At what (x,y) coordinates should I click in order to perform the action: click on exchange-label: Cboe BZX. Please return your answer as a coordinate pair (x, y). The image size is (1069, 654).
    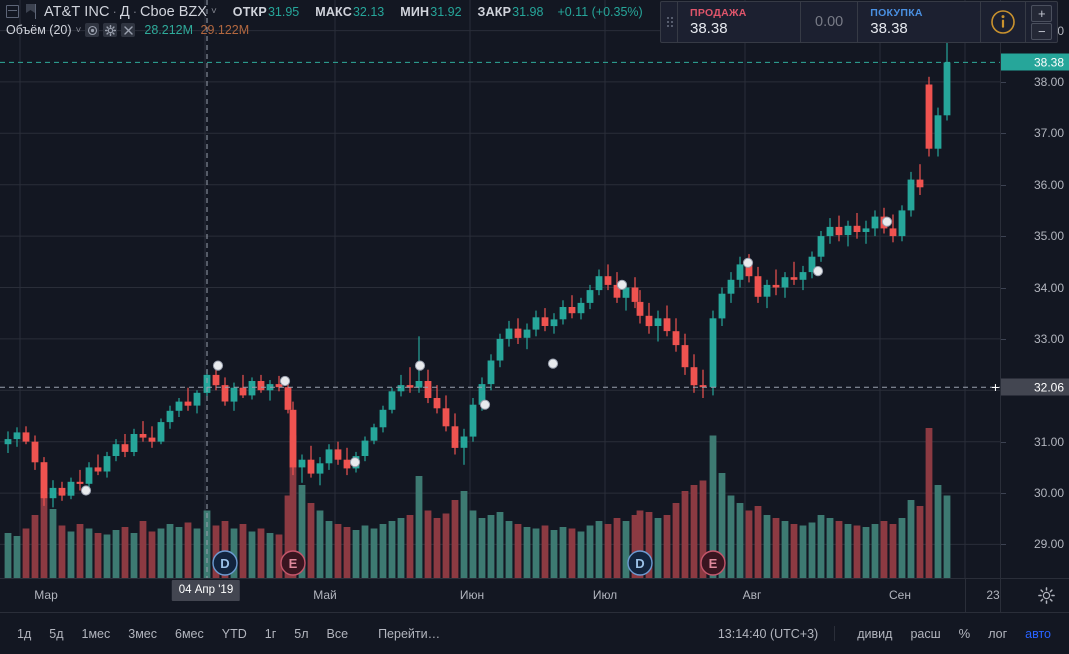
    Looking at the image, I should click on (173, 11).